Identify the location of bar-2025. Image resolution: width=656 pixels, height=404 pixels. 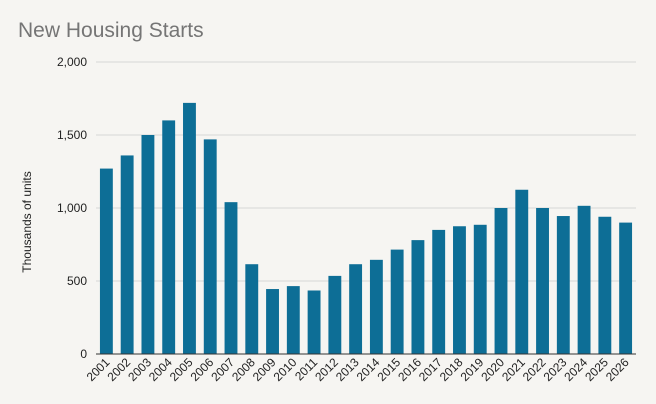
(605, 285).